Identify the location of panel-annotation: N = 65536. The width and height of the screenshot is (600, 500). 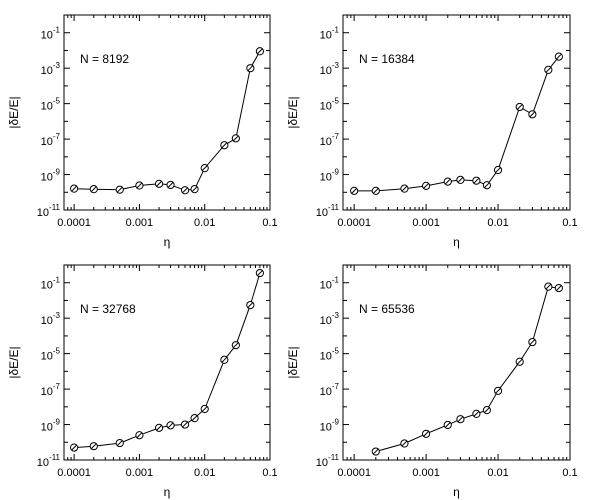
(387, 309).